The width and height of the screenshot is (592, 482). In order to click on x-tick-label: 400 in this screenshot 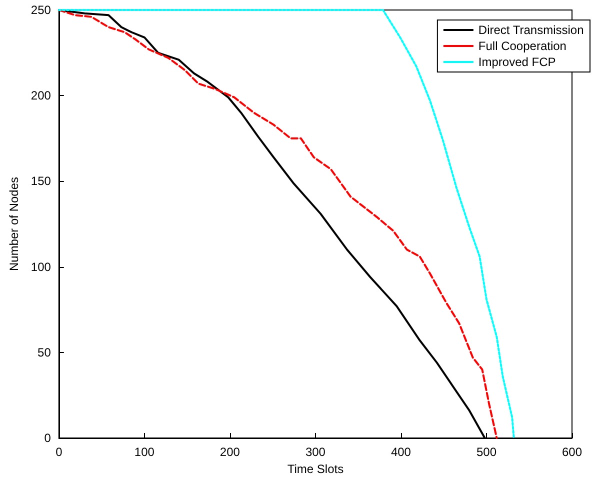, I will do `click(401, 452)`.